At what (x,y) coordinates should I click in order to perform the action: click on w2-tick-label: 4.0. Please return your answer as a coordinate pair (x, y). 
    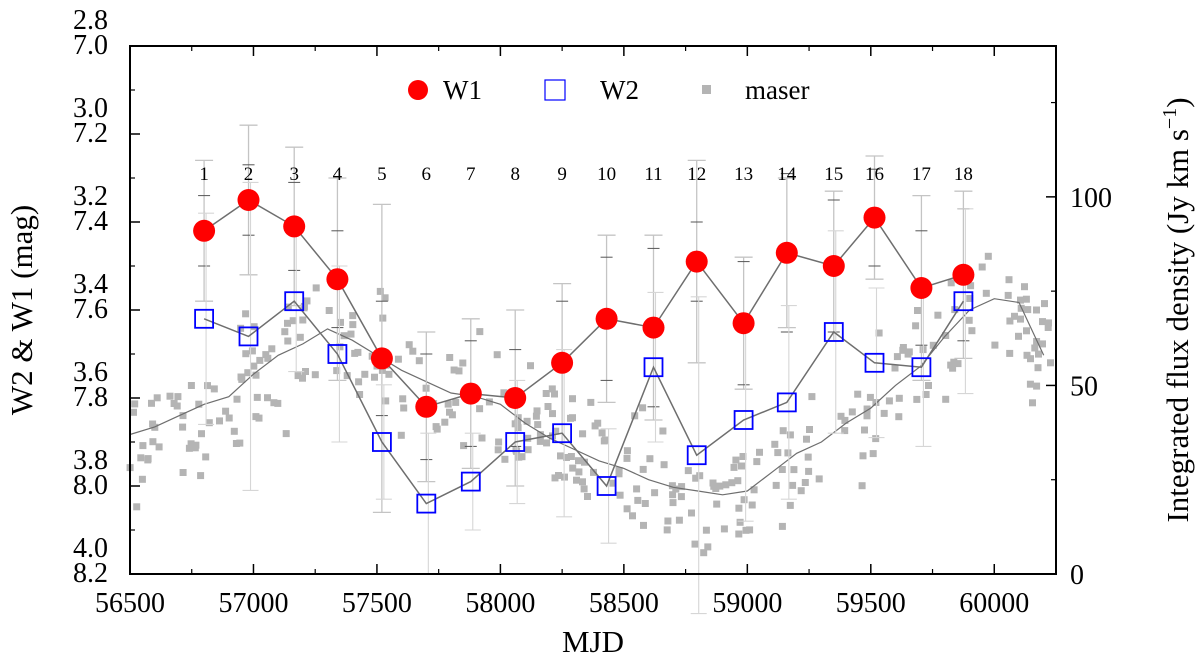
    Looking at the image, I should click on (90, 548).